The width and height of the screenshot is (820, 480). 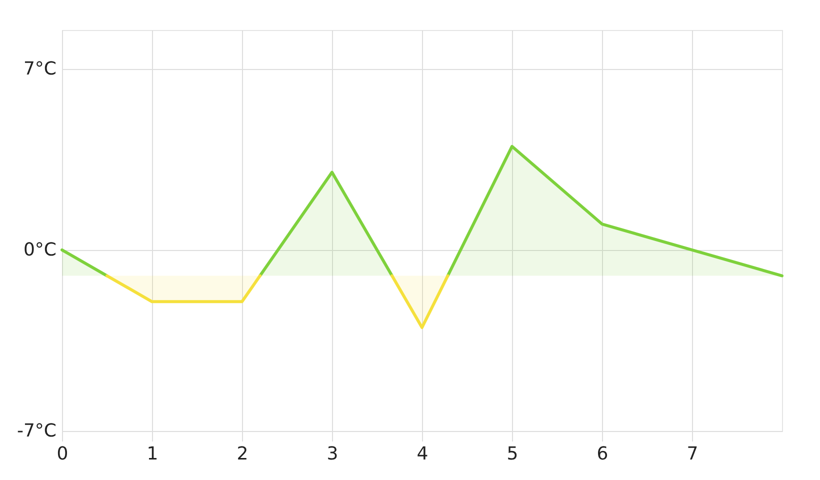 I want to click on y-tick-label: 7°C, so click(x=39, y=69).